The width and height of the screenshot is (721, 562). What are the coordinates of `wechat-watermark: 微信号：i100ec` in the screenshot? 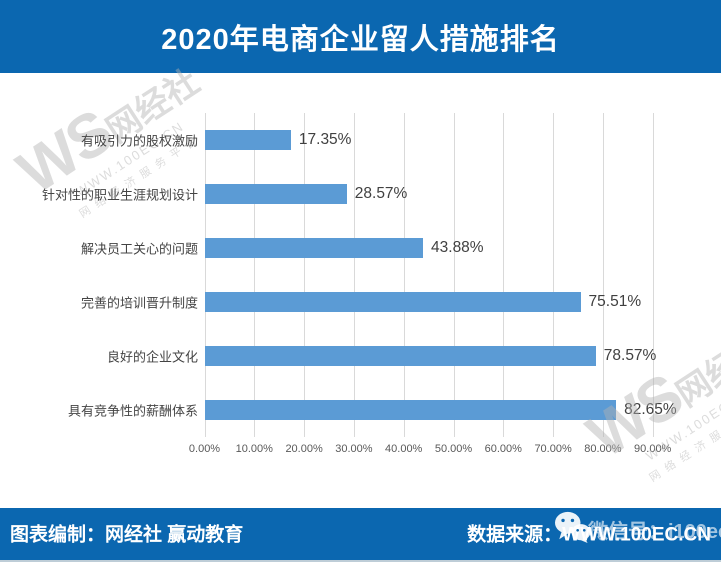 It's located at (654, 532).